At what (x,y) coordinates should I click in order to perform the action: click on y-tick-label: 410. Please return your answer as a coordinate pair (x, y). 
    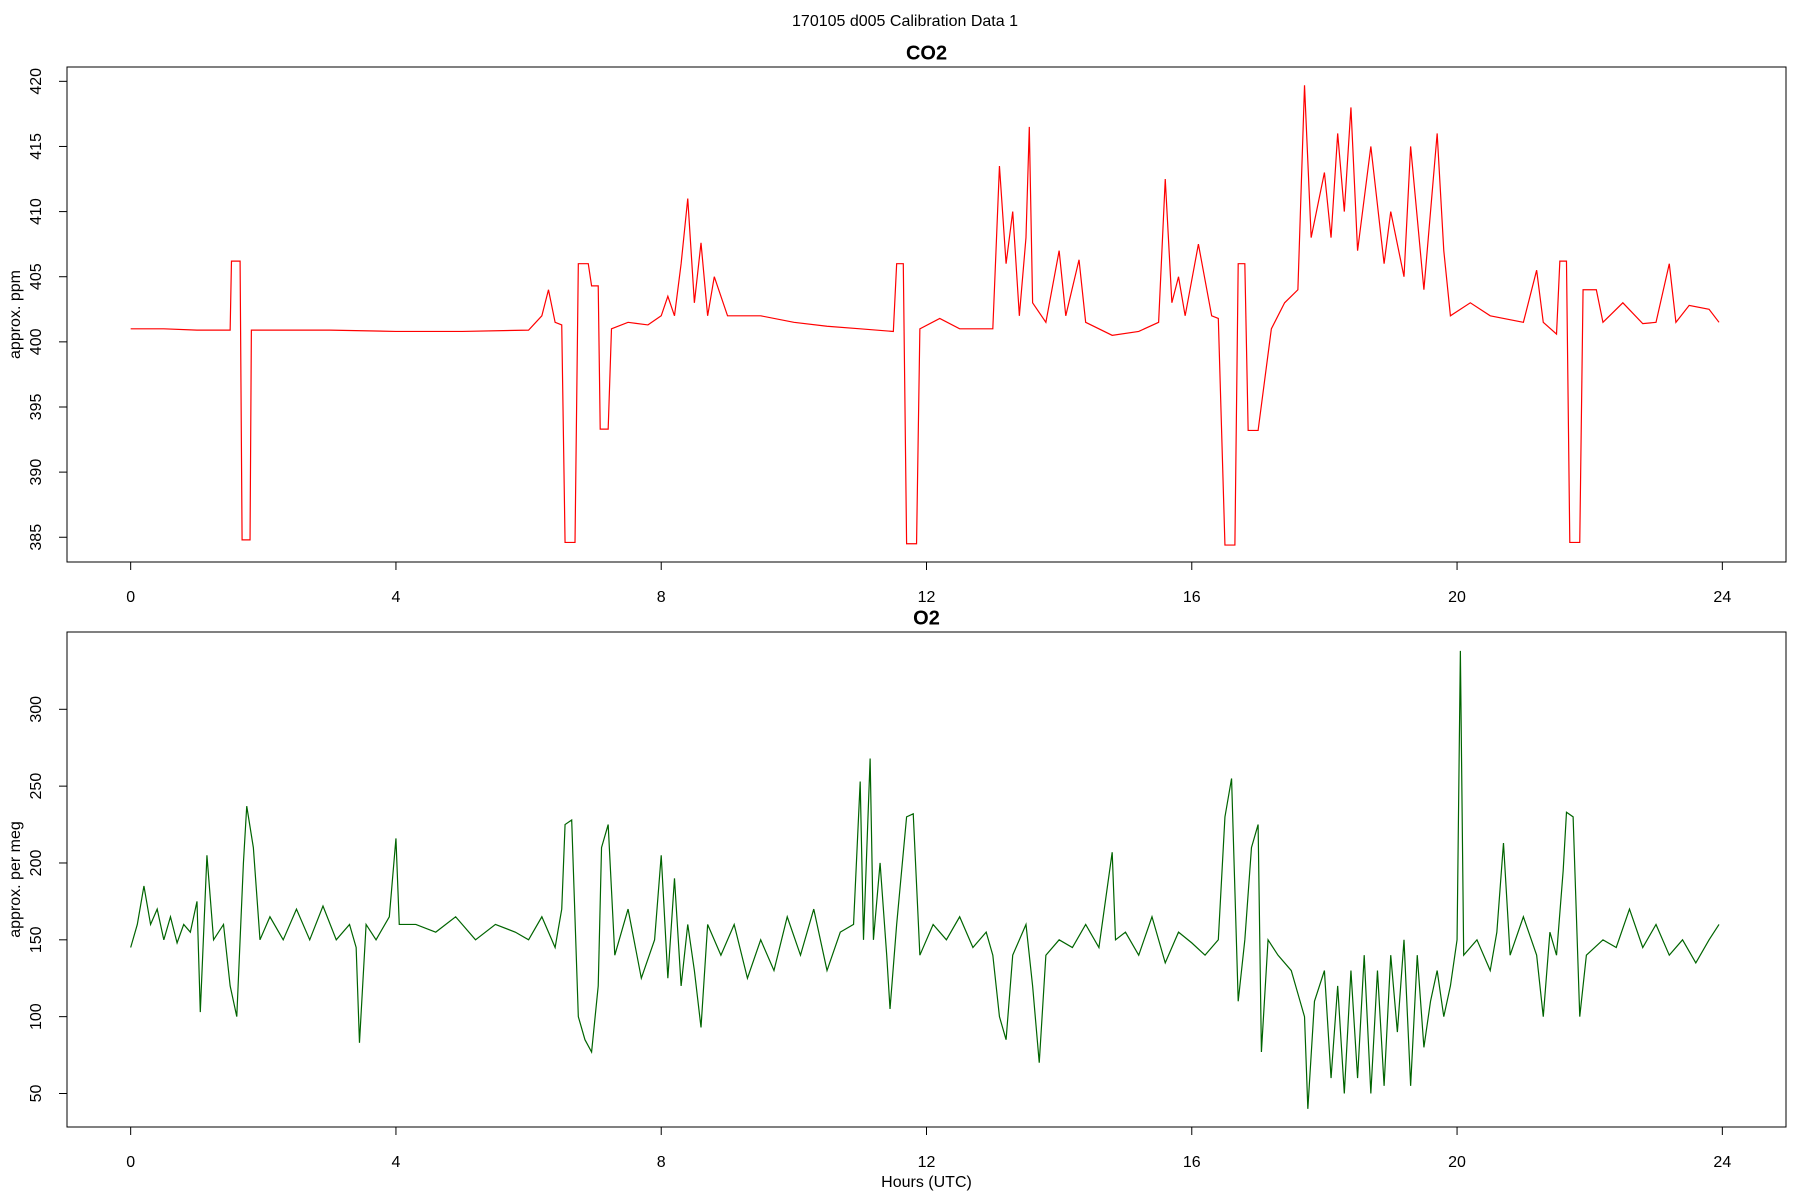
    Looking at the image, I should click on (36, 211).